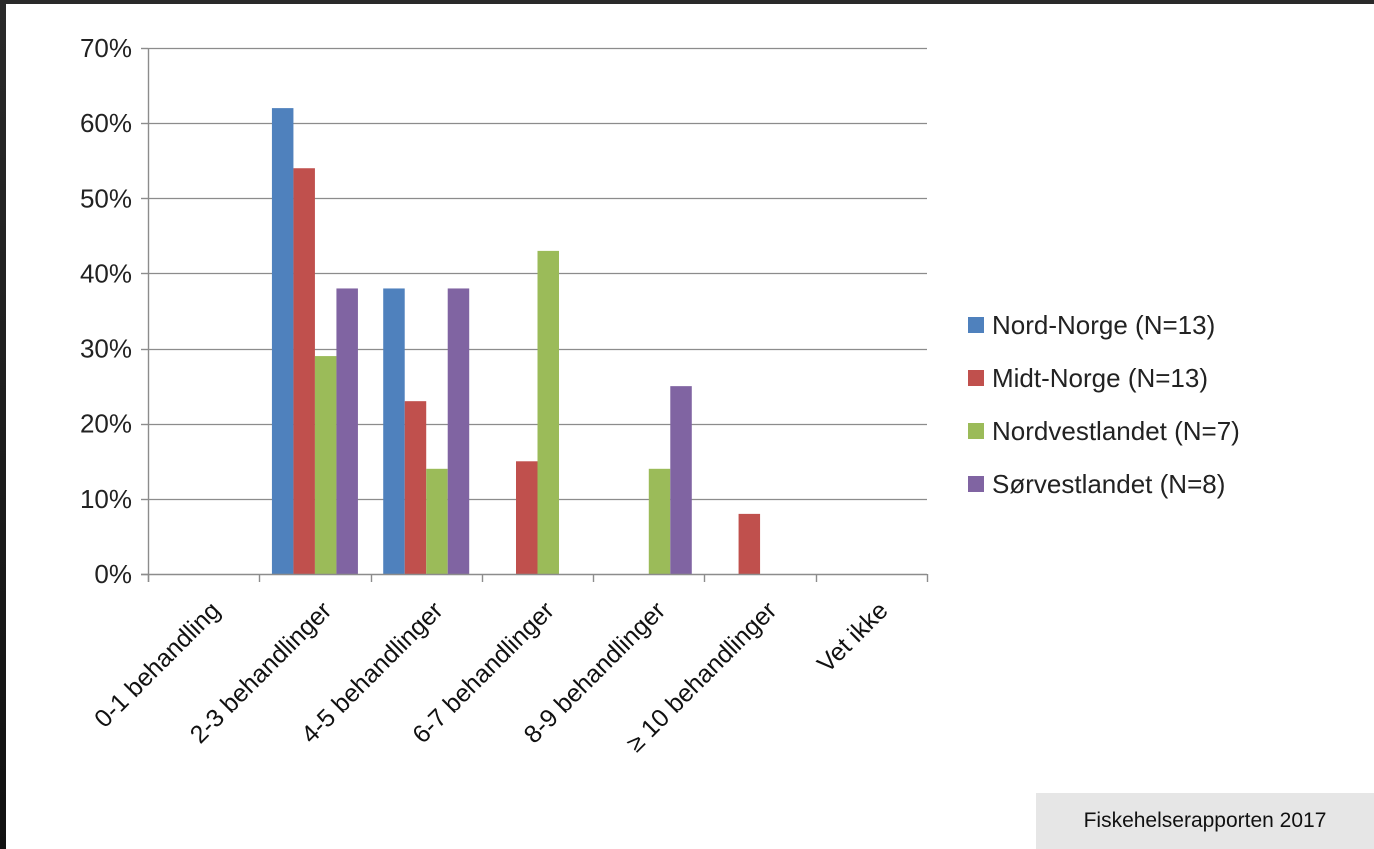  Describe the element at coordinates (1103, 325) in the screenshot. I see `legend-entry: Nord-Norge (N=13)` at that location.